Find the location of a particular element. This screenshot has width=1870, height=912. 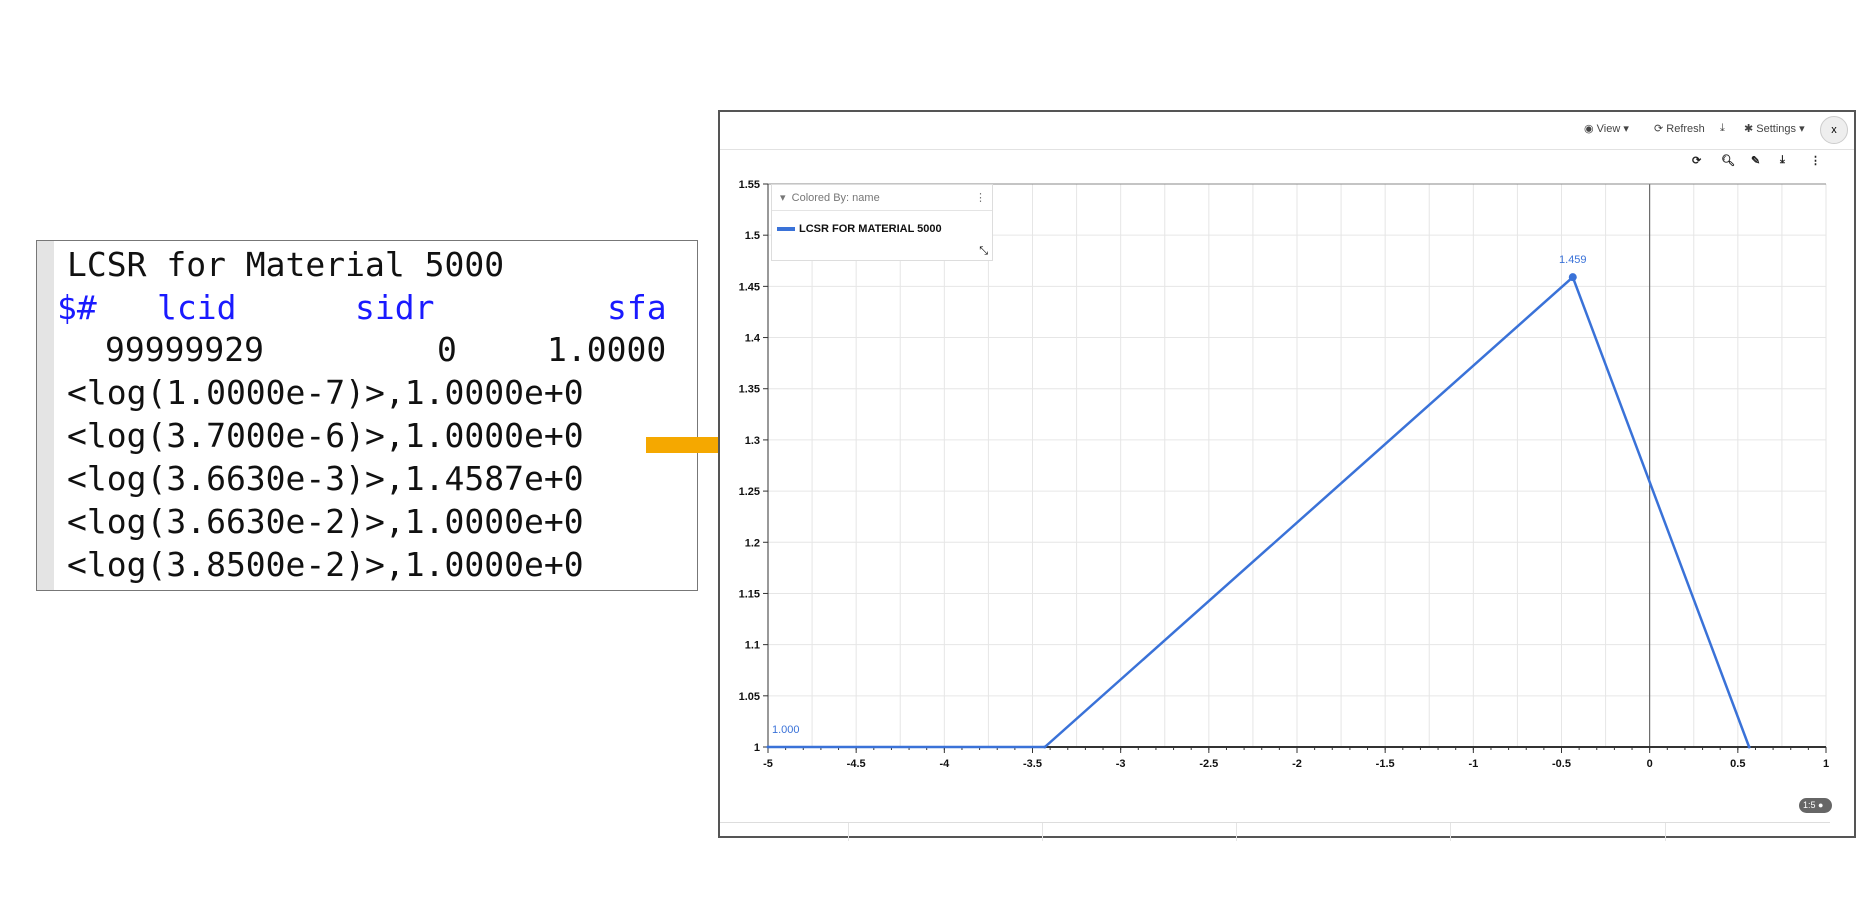

code-value-sidr: 0 is located at coordinates (447, 349).